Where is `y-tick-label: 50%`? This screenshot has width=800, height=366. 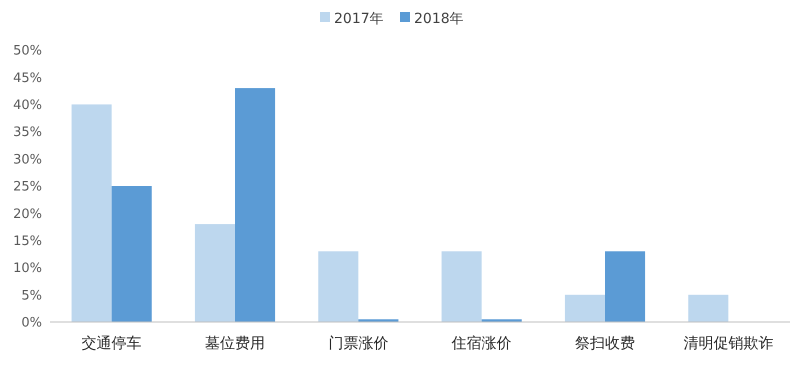 y-tick-label: 50% is located at coordinates (27, 51).